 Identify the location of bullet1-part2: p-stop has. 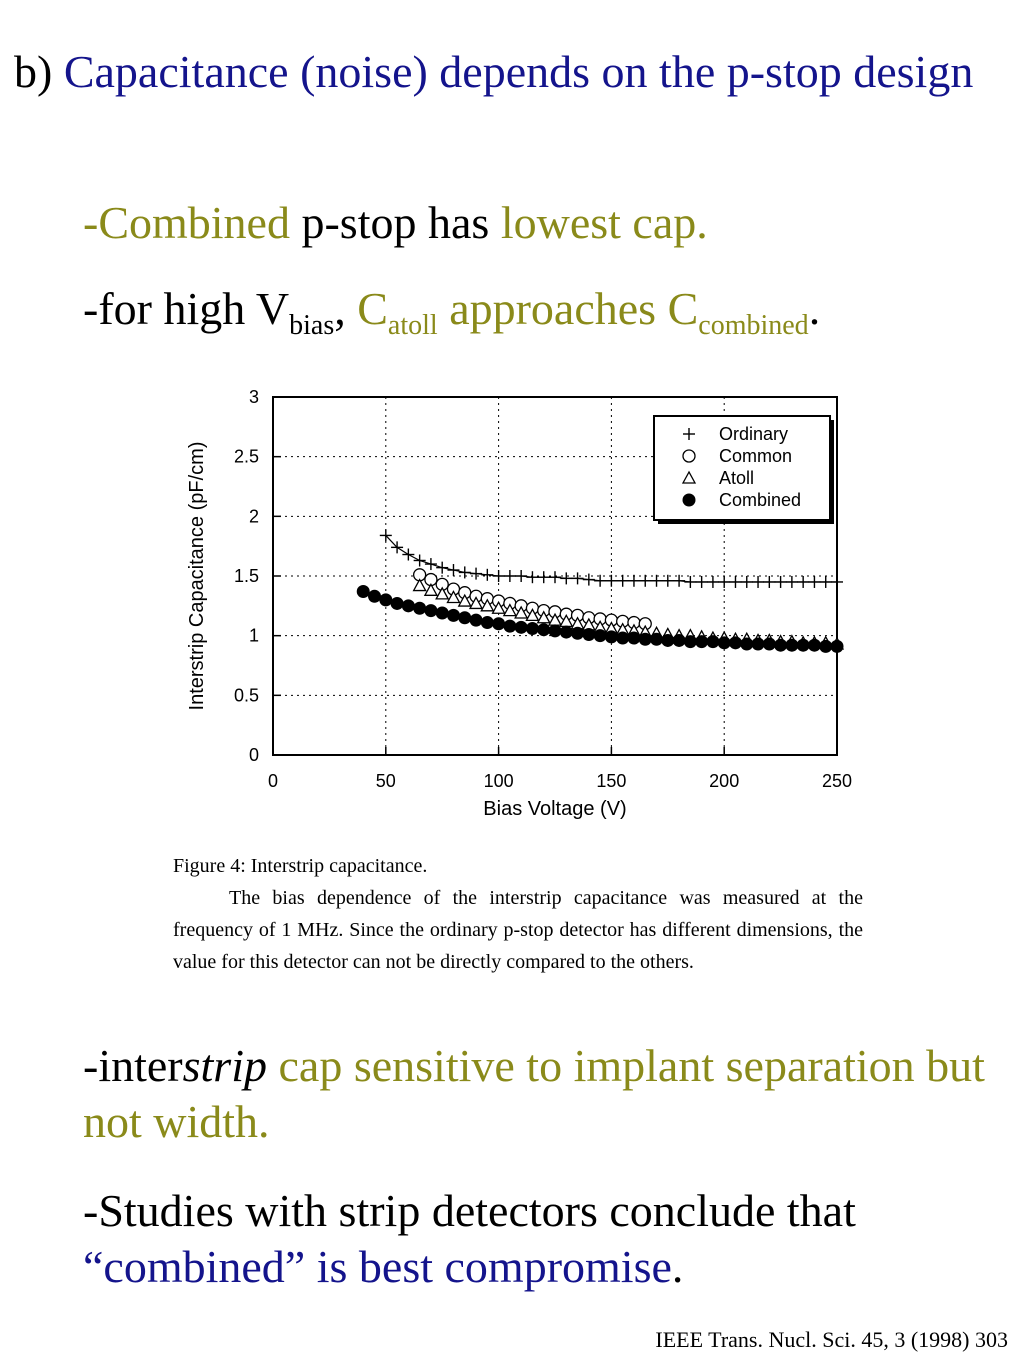
(395, 222).